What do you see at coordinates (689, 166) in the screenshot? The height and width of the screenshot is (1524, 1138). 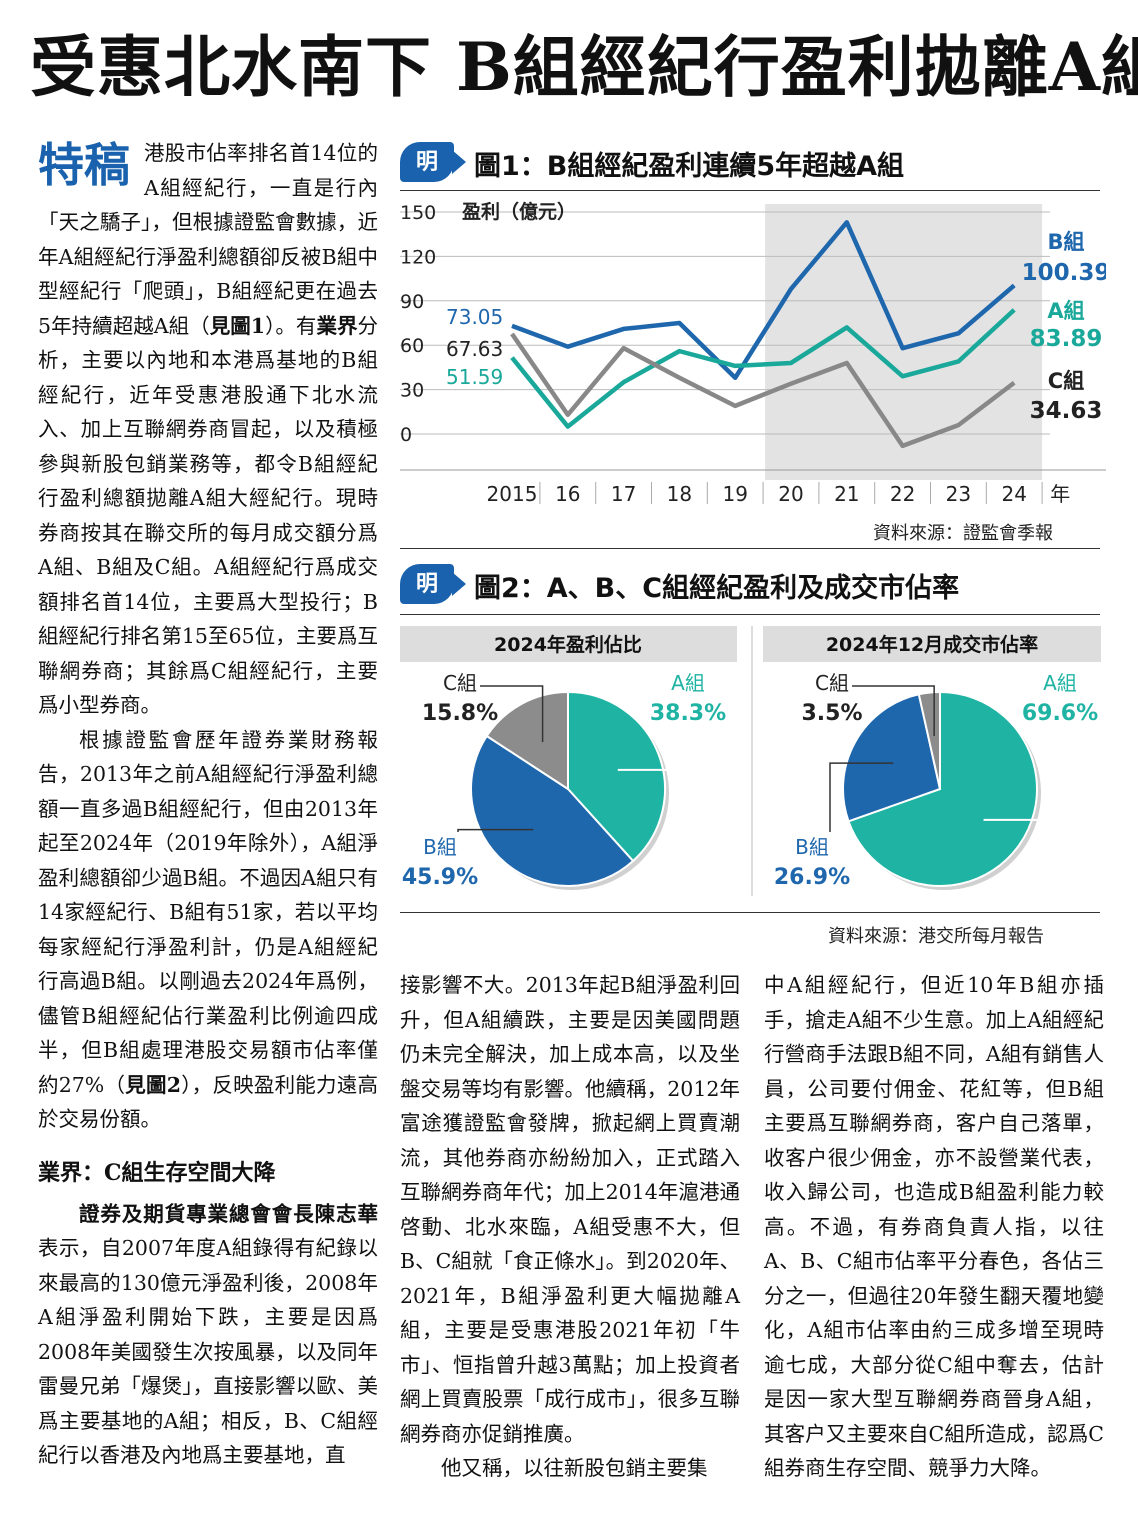 I see `figure-1-title: 圖1：B組經紀盈利連續5年超越A組` at bounding box center [689, 166].